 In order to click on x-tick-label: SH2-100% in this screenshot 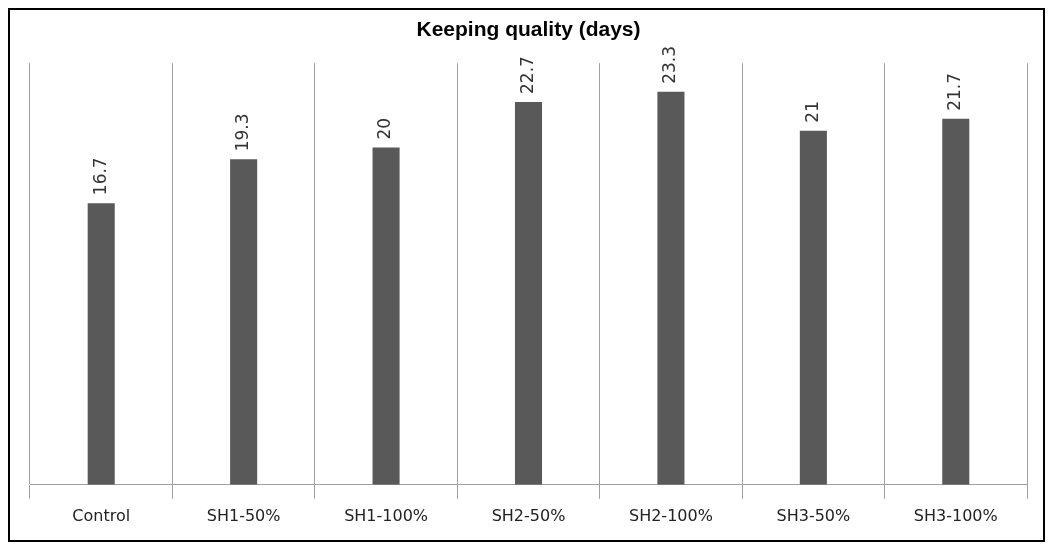, I will do `click(670, 515)`.